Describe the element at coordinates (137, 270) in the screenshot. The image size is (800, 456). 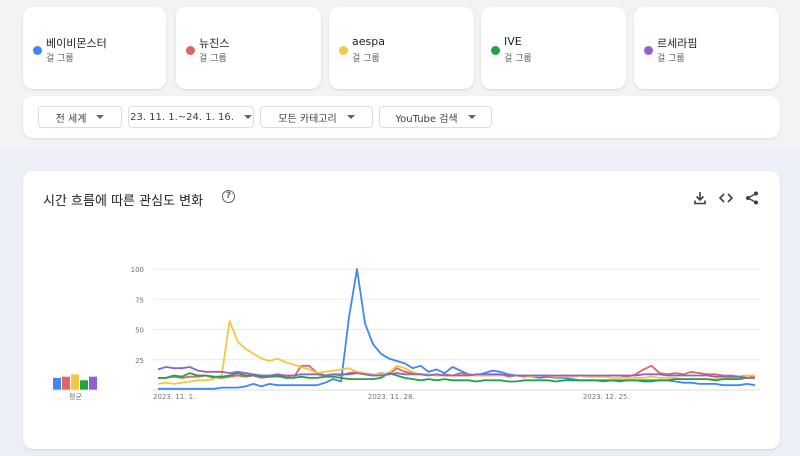
I see `y-tick-label: 100` at that location.